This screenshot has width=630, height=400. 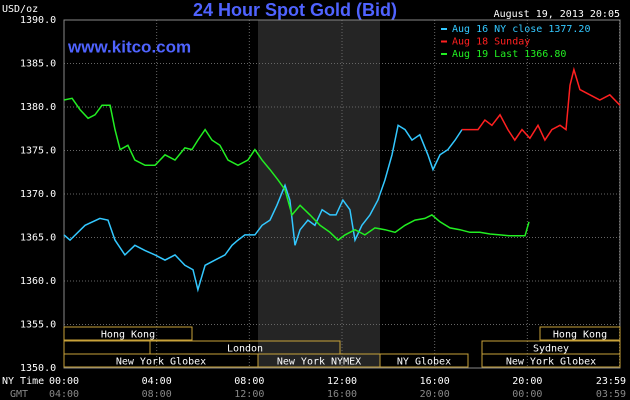 I want to click on x2-tick-label: 20:00, so click(x=435, y=394).